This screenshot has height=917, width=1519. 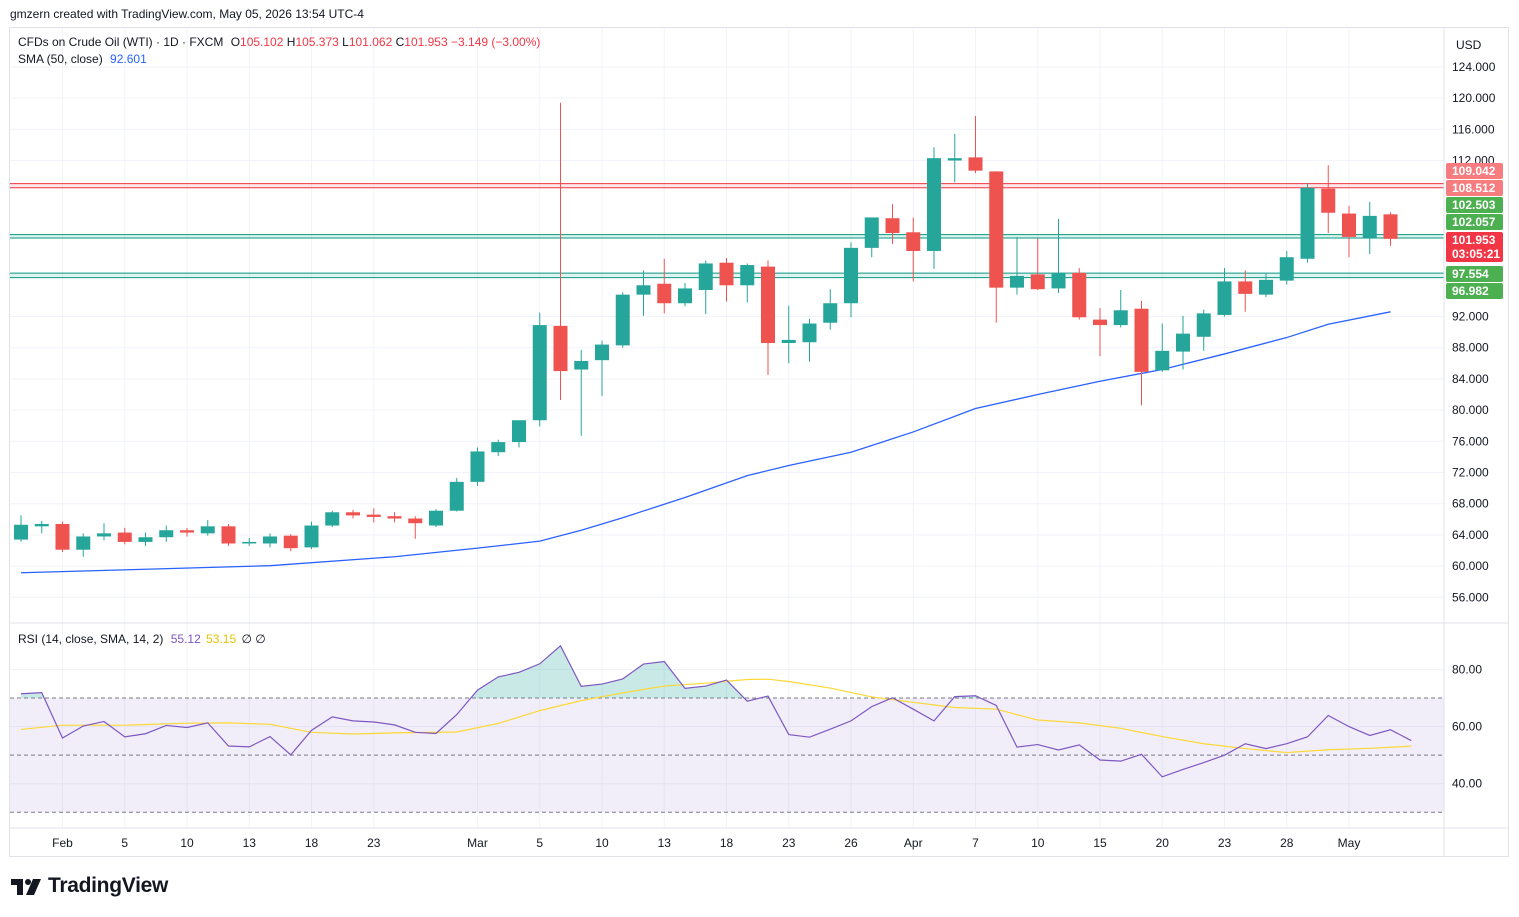 What do you see at coordinates (62, 843) in the screenshot?
I see `x-tick-label: Feb` at bounding box center [62, 843].